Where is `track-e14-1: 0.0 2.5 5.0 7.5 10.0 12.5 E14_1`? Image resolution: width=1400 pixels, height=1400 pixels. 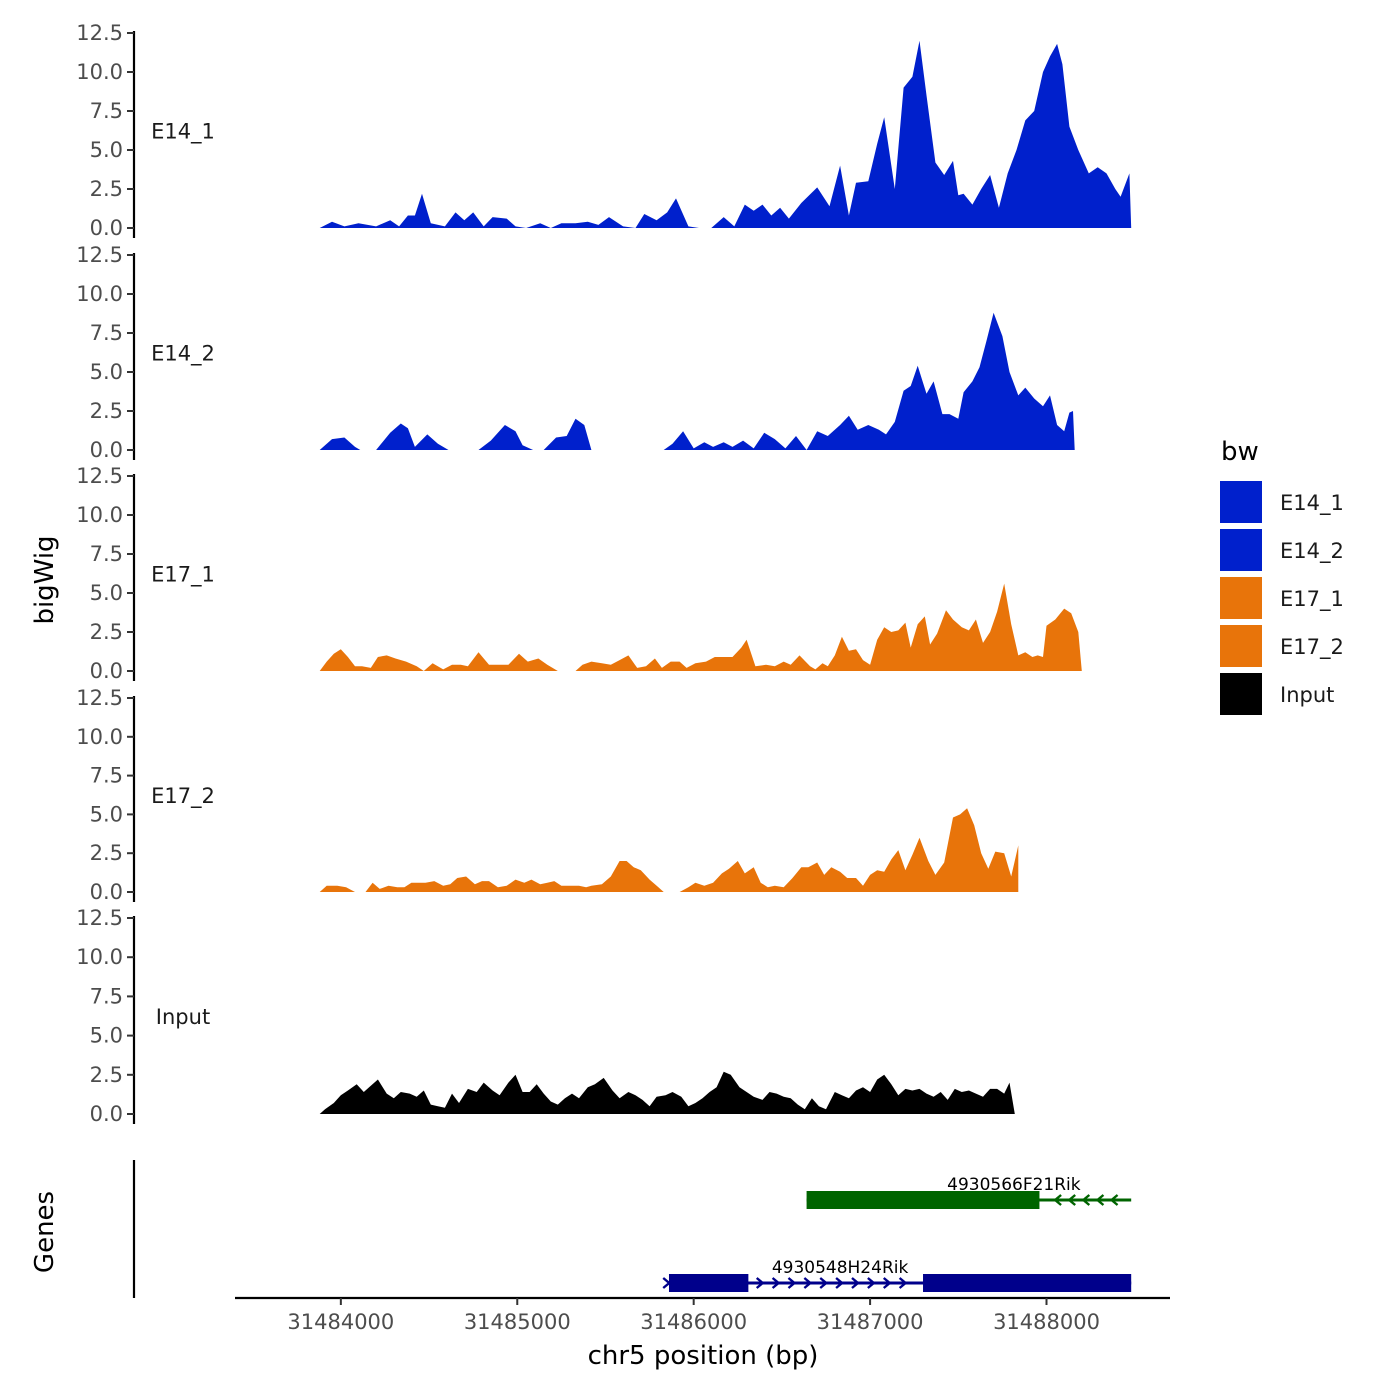 track-e14-1: 0.0 2.5 5.0 7.5 10.0 12.5 E14_1 is located at coordinates (604, 130).